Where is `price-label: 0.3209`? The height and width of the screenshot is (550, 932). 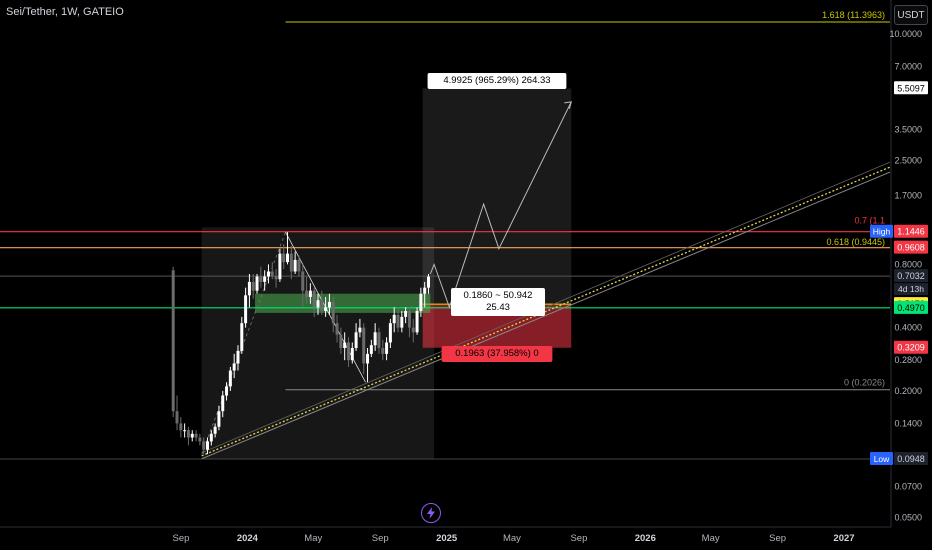
price-label: 0.3209 is located at coordinates (911, 347).